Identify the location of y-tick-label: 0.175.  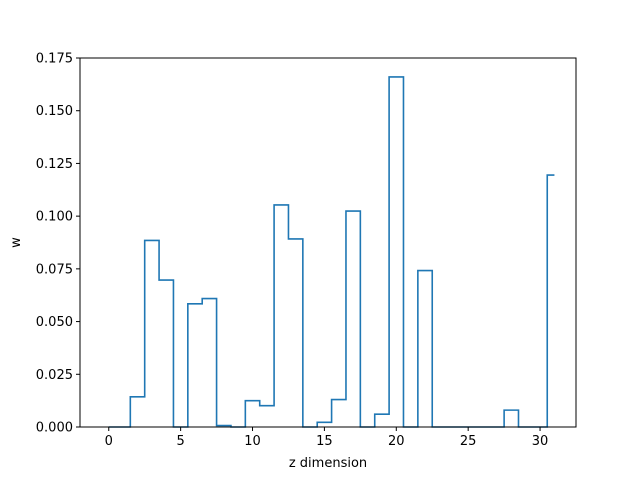
(54, 59).